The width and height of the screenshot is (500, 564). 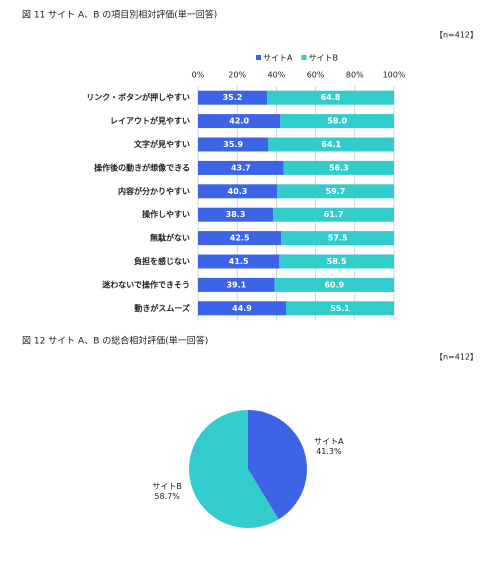 What do you see at coordinates (278, 58) in the screenshot?
I see `legend-label: サイトA` at bounding box center [278, 58].